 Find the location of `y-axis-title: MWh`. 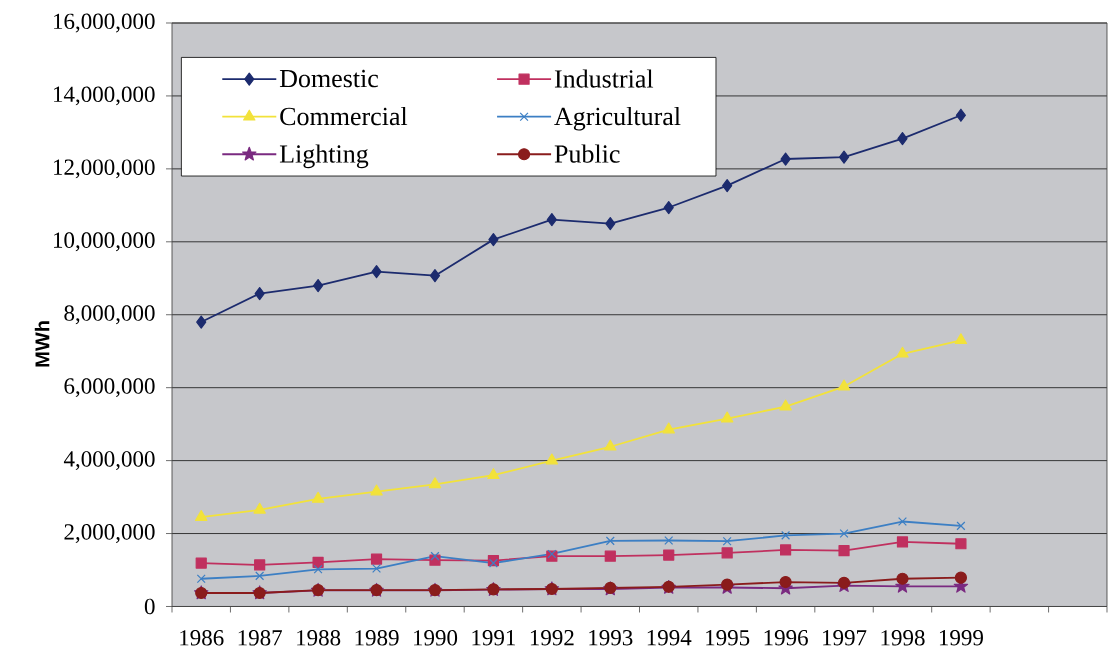

y-axis-title: MWh is located at coordinates (42, 344).